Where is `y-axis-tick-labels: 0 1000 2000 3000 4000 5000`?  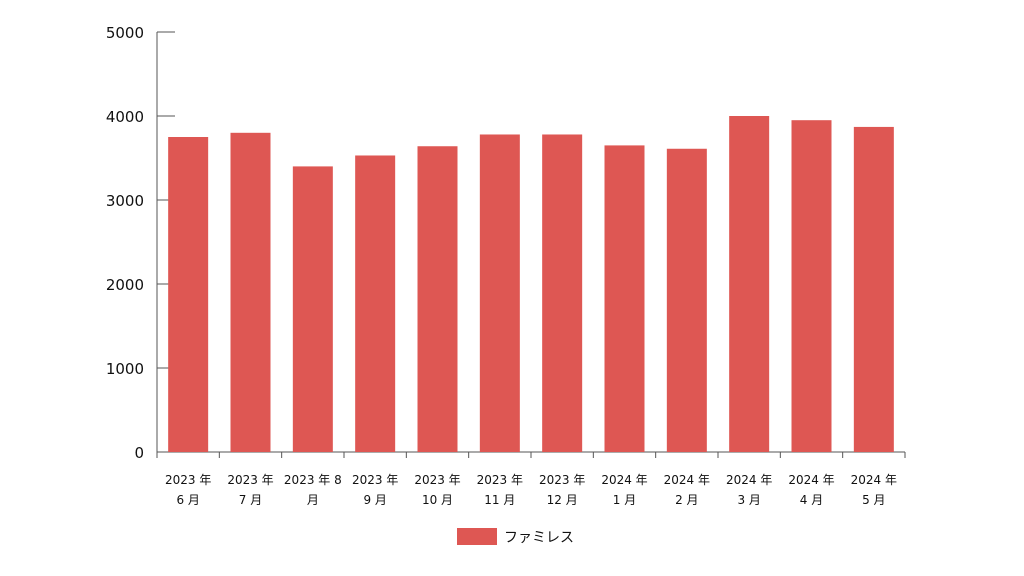 y-axis-tick-labels: 0 1000 2000 3000 4000 5000 is located at coordinates (125, 243).